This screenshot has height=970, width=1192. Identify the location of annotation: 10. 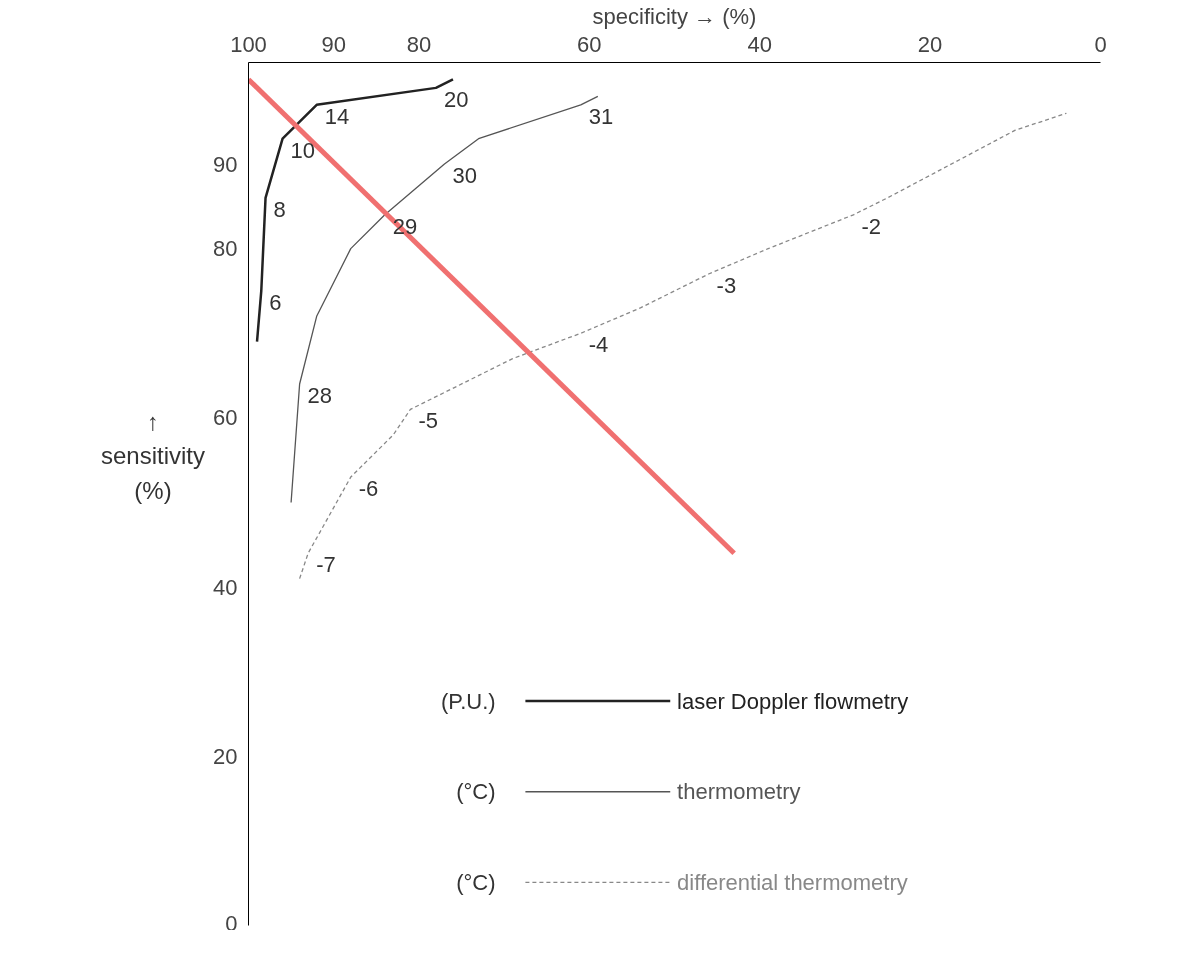
(303, 150).